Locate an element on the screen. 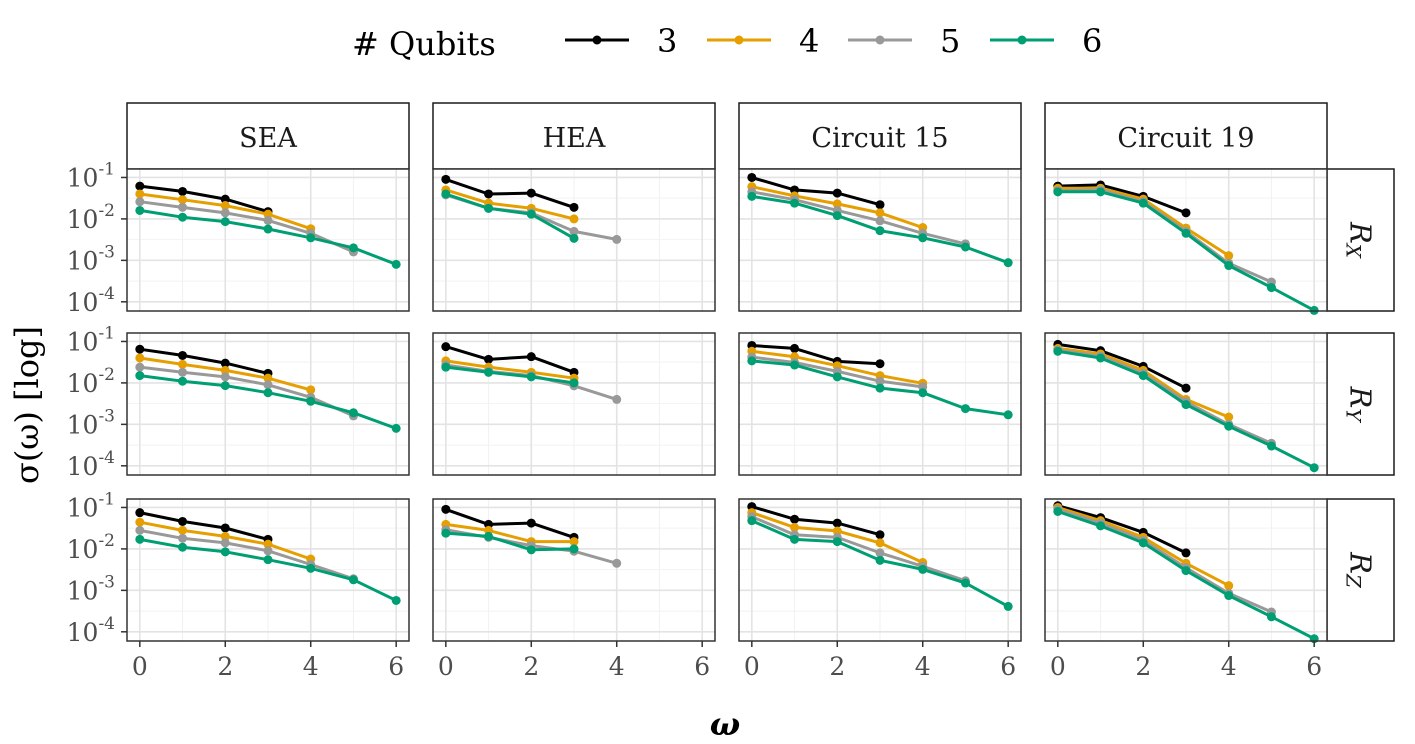  y-tick-label: 10⁻² is located at coordinates (91, 381).